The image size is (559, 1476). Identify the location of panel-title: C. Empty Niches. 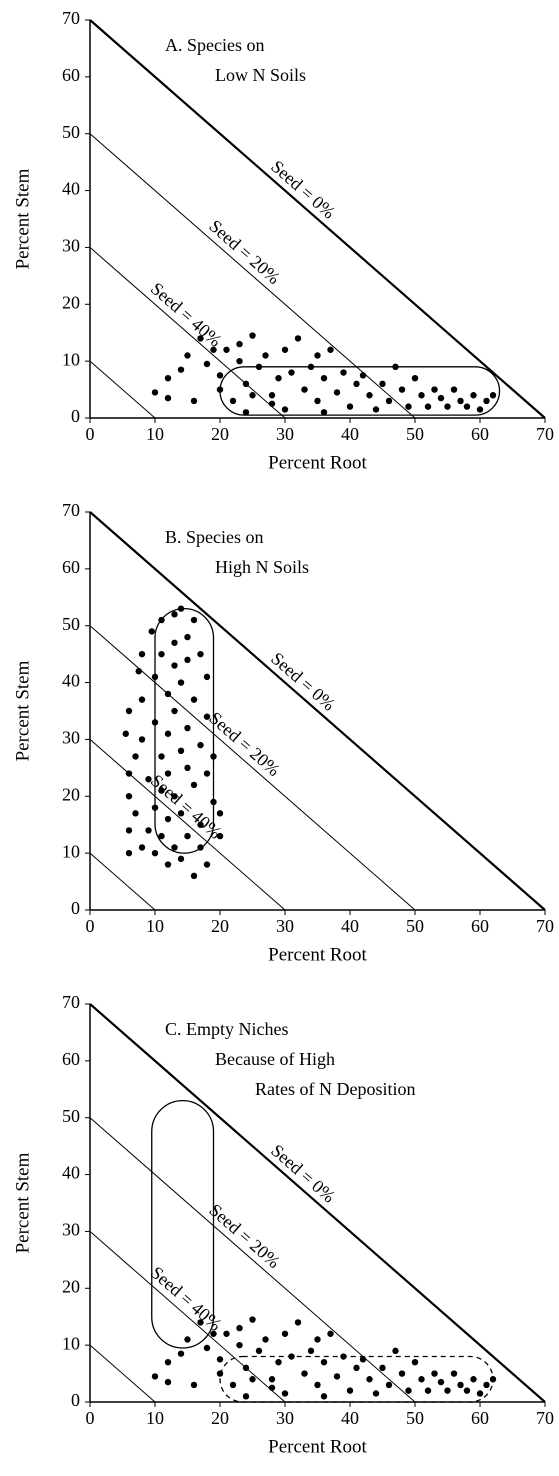
(227, 1029).